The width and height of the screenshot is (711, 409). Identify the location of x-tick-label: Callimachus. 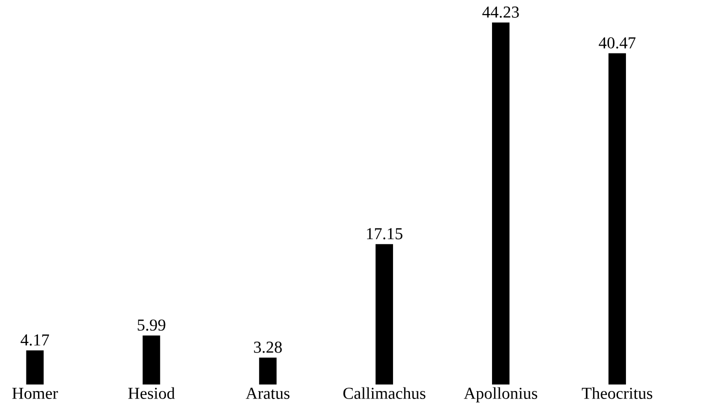
(384, 393).